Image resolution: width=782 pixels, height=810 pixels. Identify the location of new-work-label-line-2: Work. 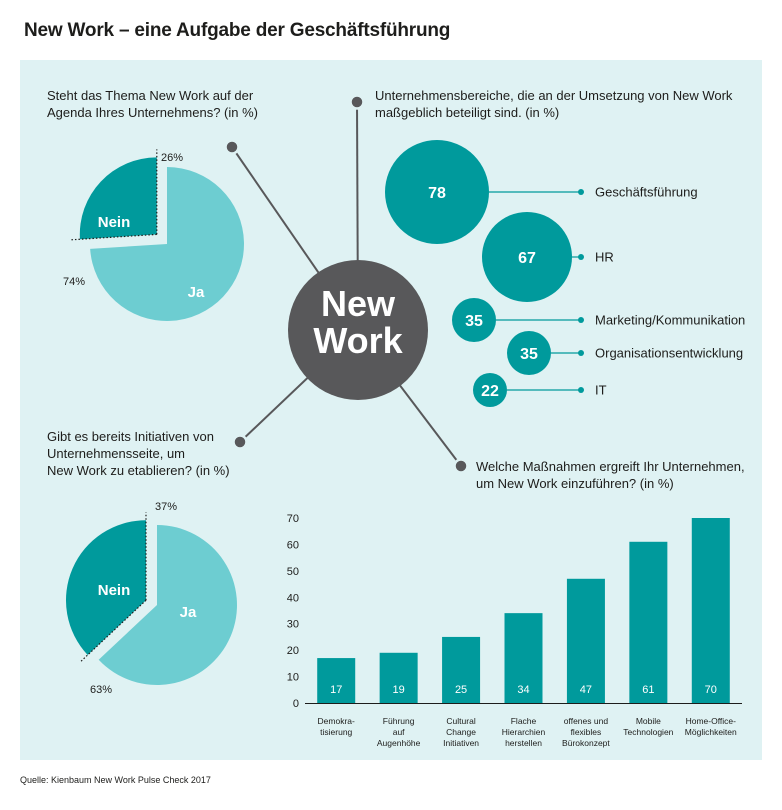
(358, 340).